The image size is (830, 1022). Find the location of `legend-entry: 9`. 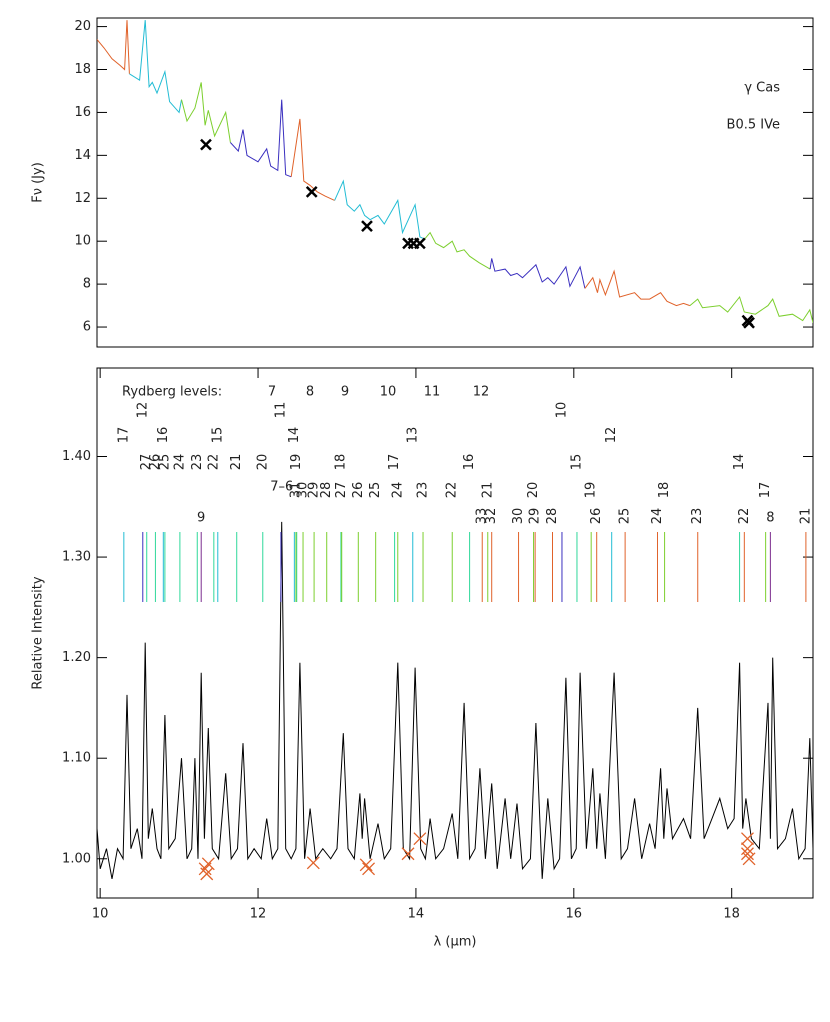

legend-entry: 9 is located at coordinates (345, 392).